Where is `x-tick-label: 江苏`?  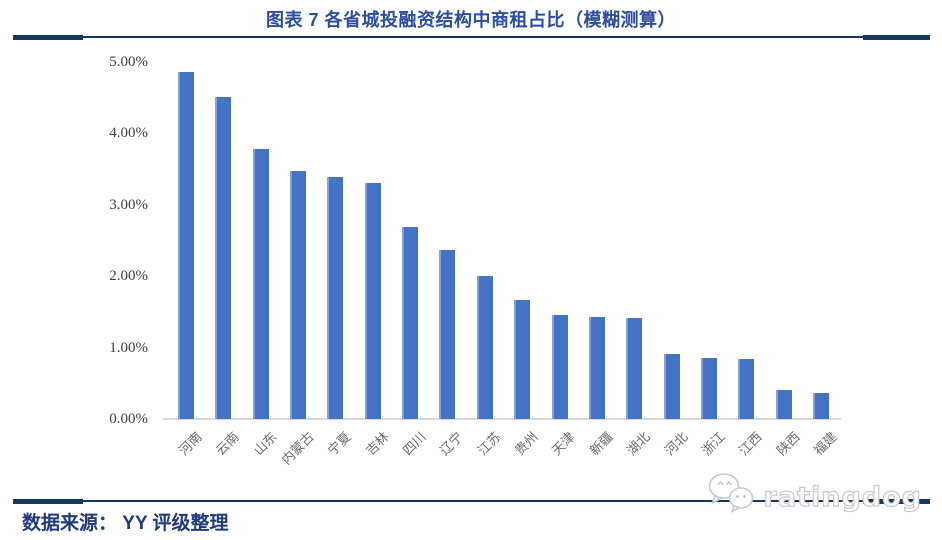 x-tick-label: 江苏 is located at coordinates (489, 444).